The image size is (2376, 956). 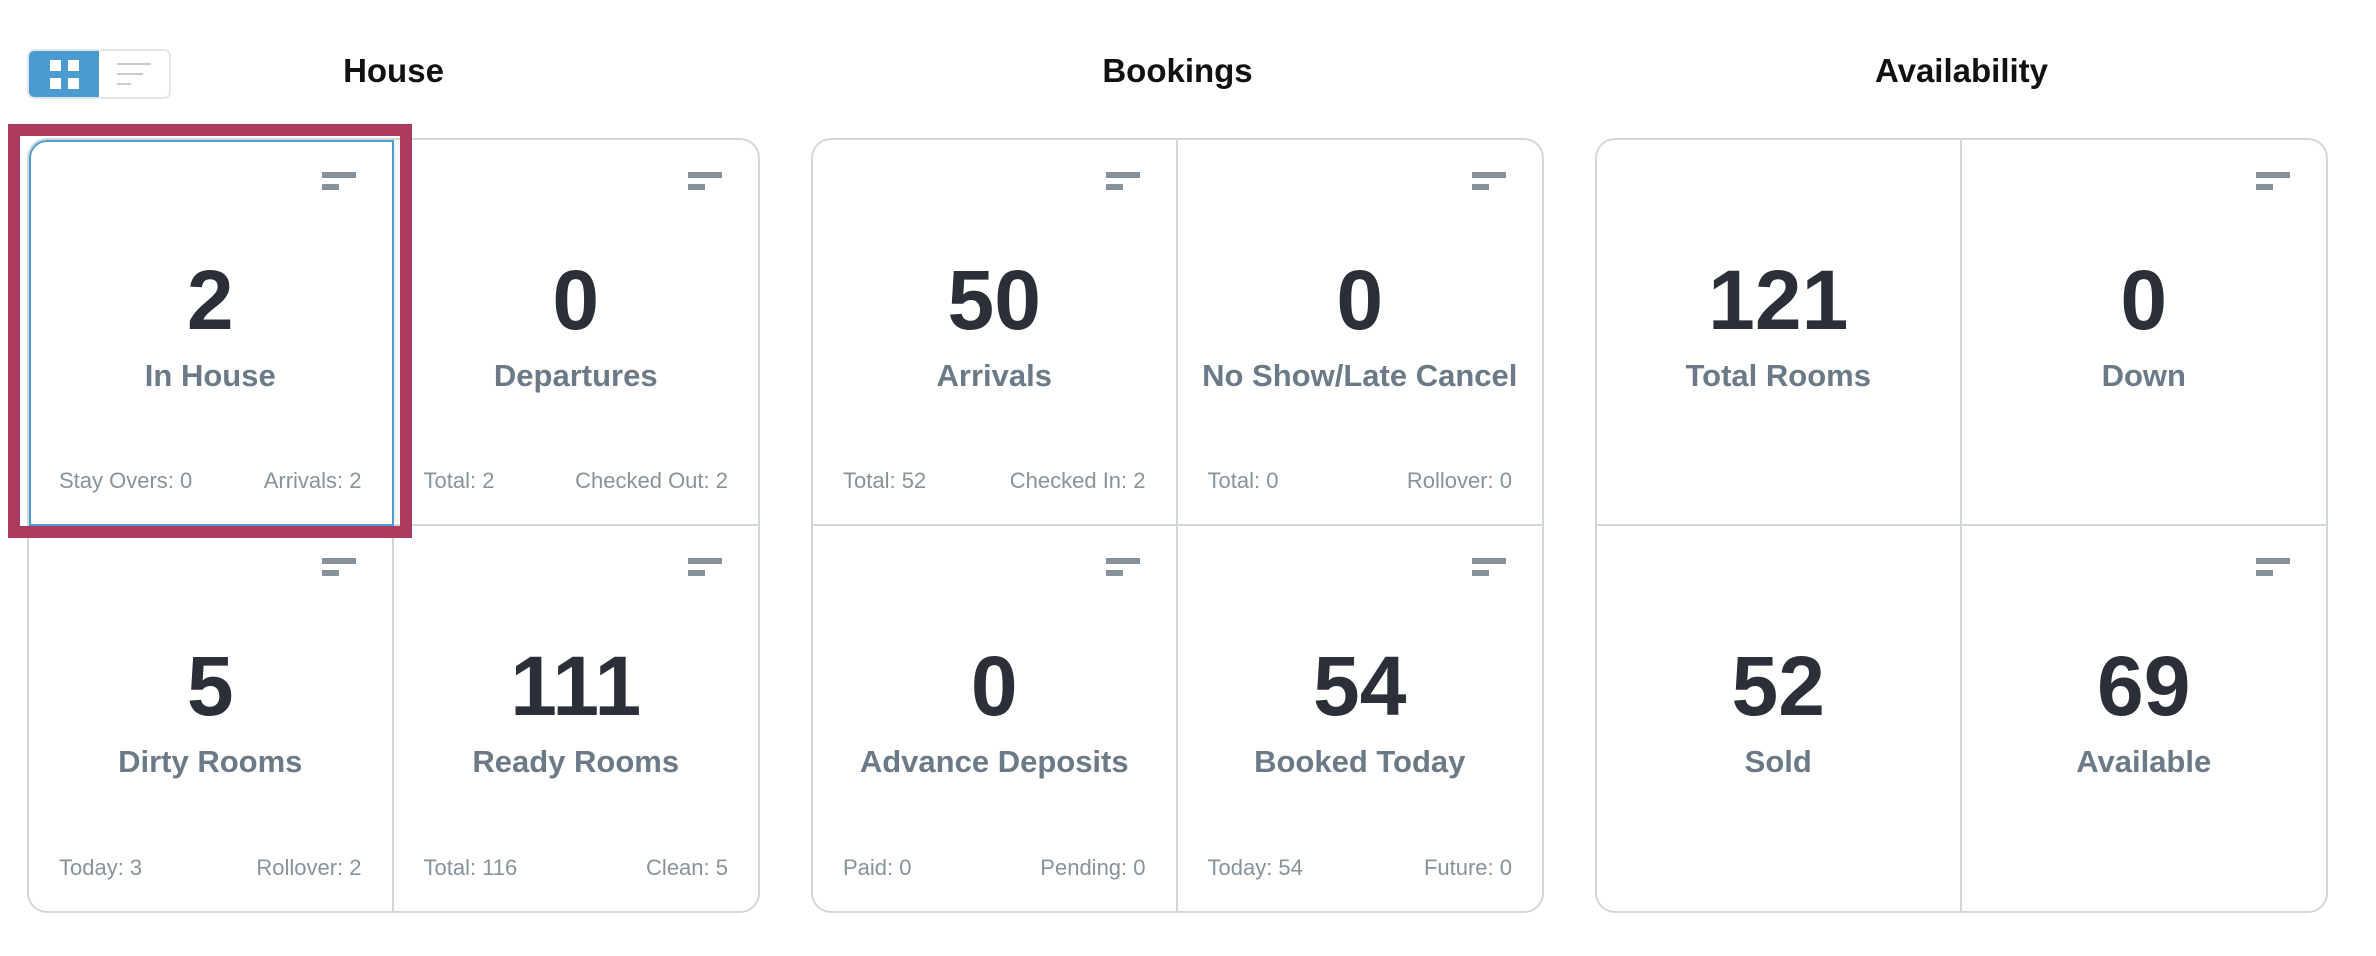 What do you see at coordinates (576, 685) in the screenshot?
I see `tile-value: 111` at bounding box center [576, 685].